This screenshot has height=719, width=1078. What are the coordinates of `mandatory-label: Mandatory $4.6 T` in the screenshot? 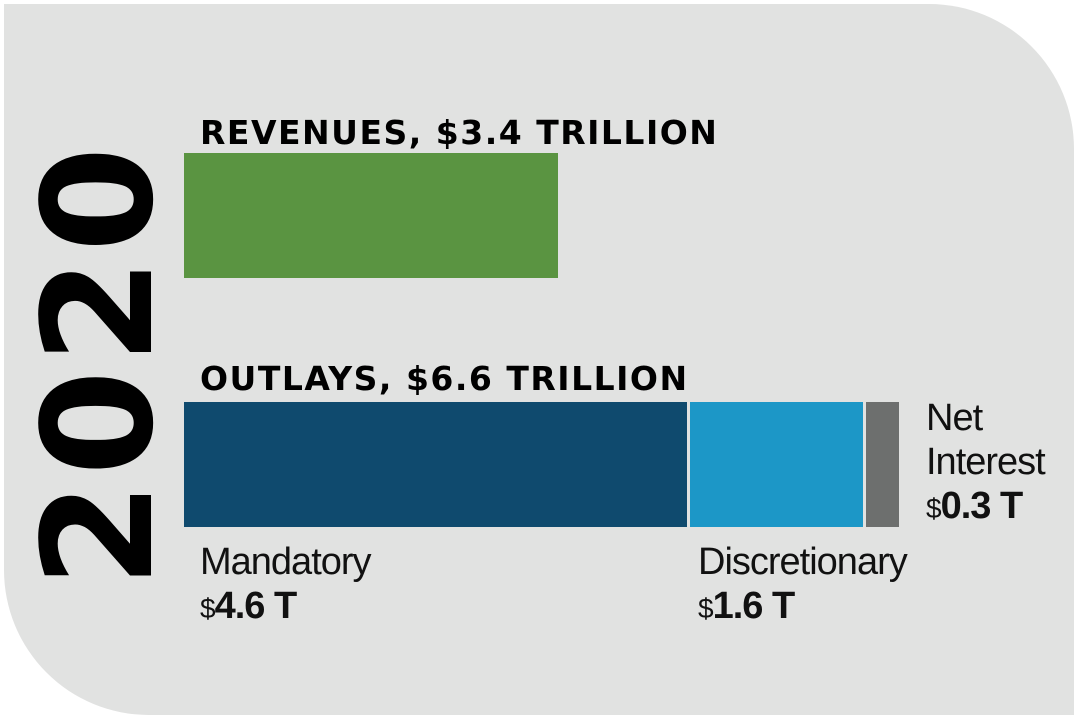 It's located at (286, 585).